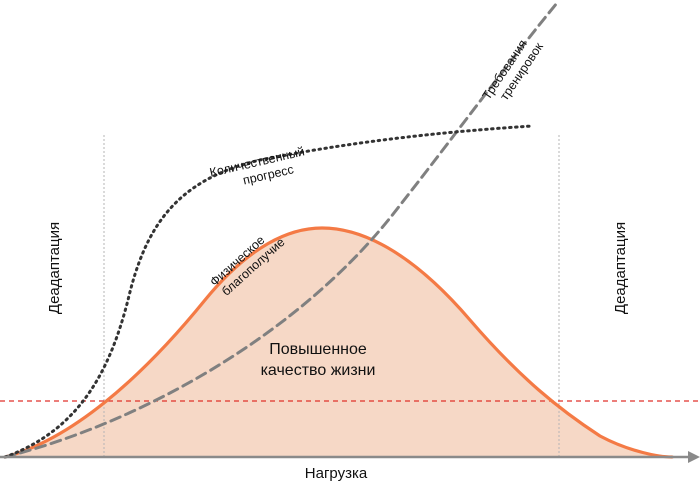 This screenshot has width=700, height=502. I want to click on side-label-left: Деадаптация, so click(54, 268).